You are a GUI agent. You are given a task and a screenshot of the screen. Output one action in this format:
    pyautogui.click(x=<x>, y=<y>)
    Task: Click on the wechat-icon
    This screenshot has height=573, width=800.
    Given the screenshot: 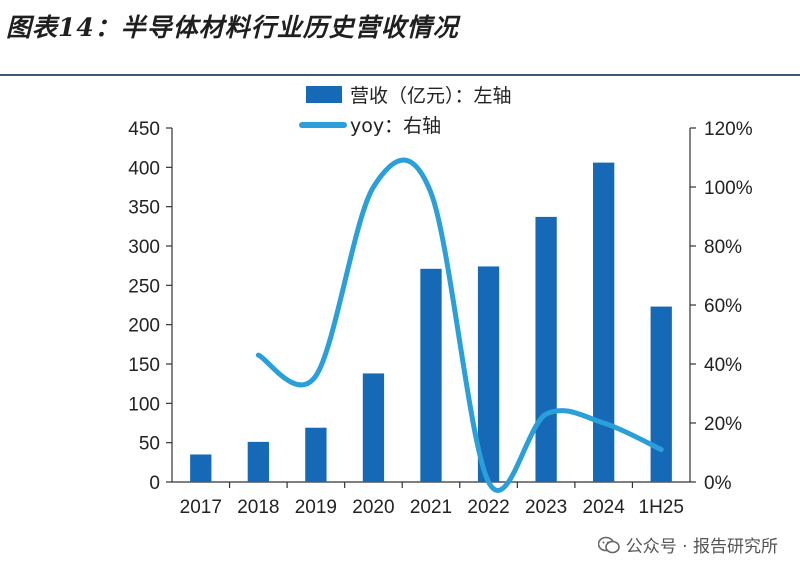 What is the action you would take?
    pyautogui.click(x=608, y=544)
    